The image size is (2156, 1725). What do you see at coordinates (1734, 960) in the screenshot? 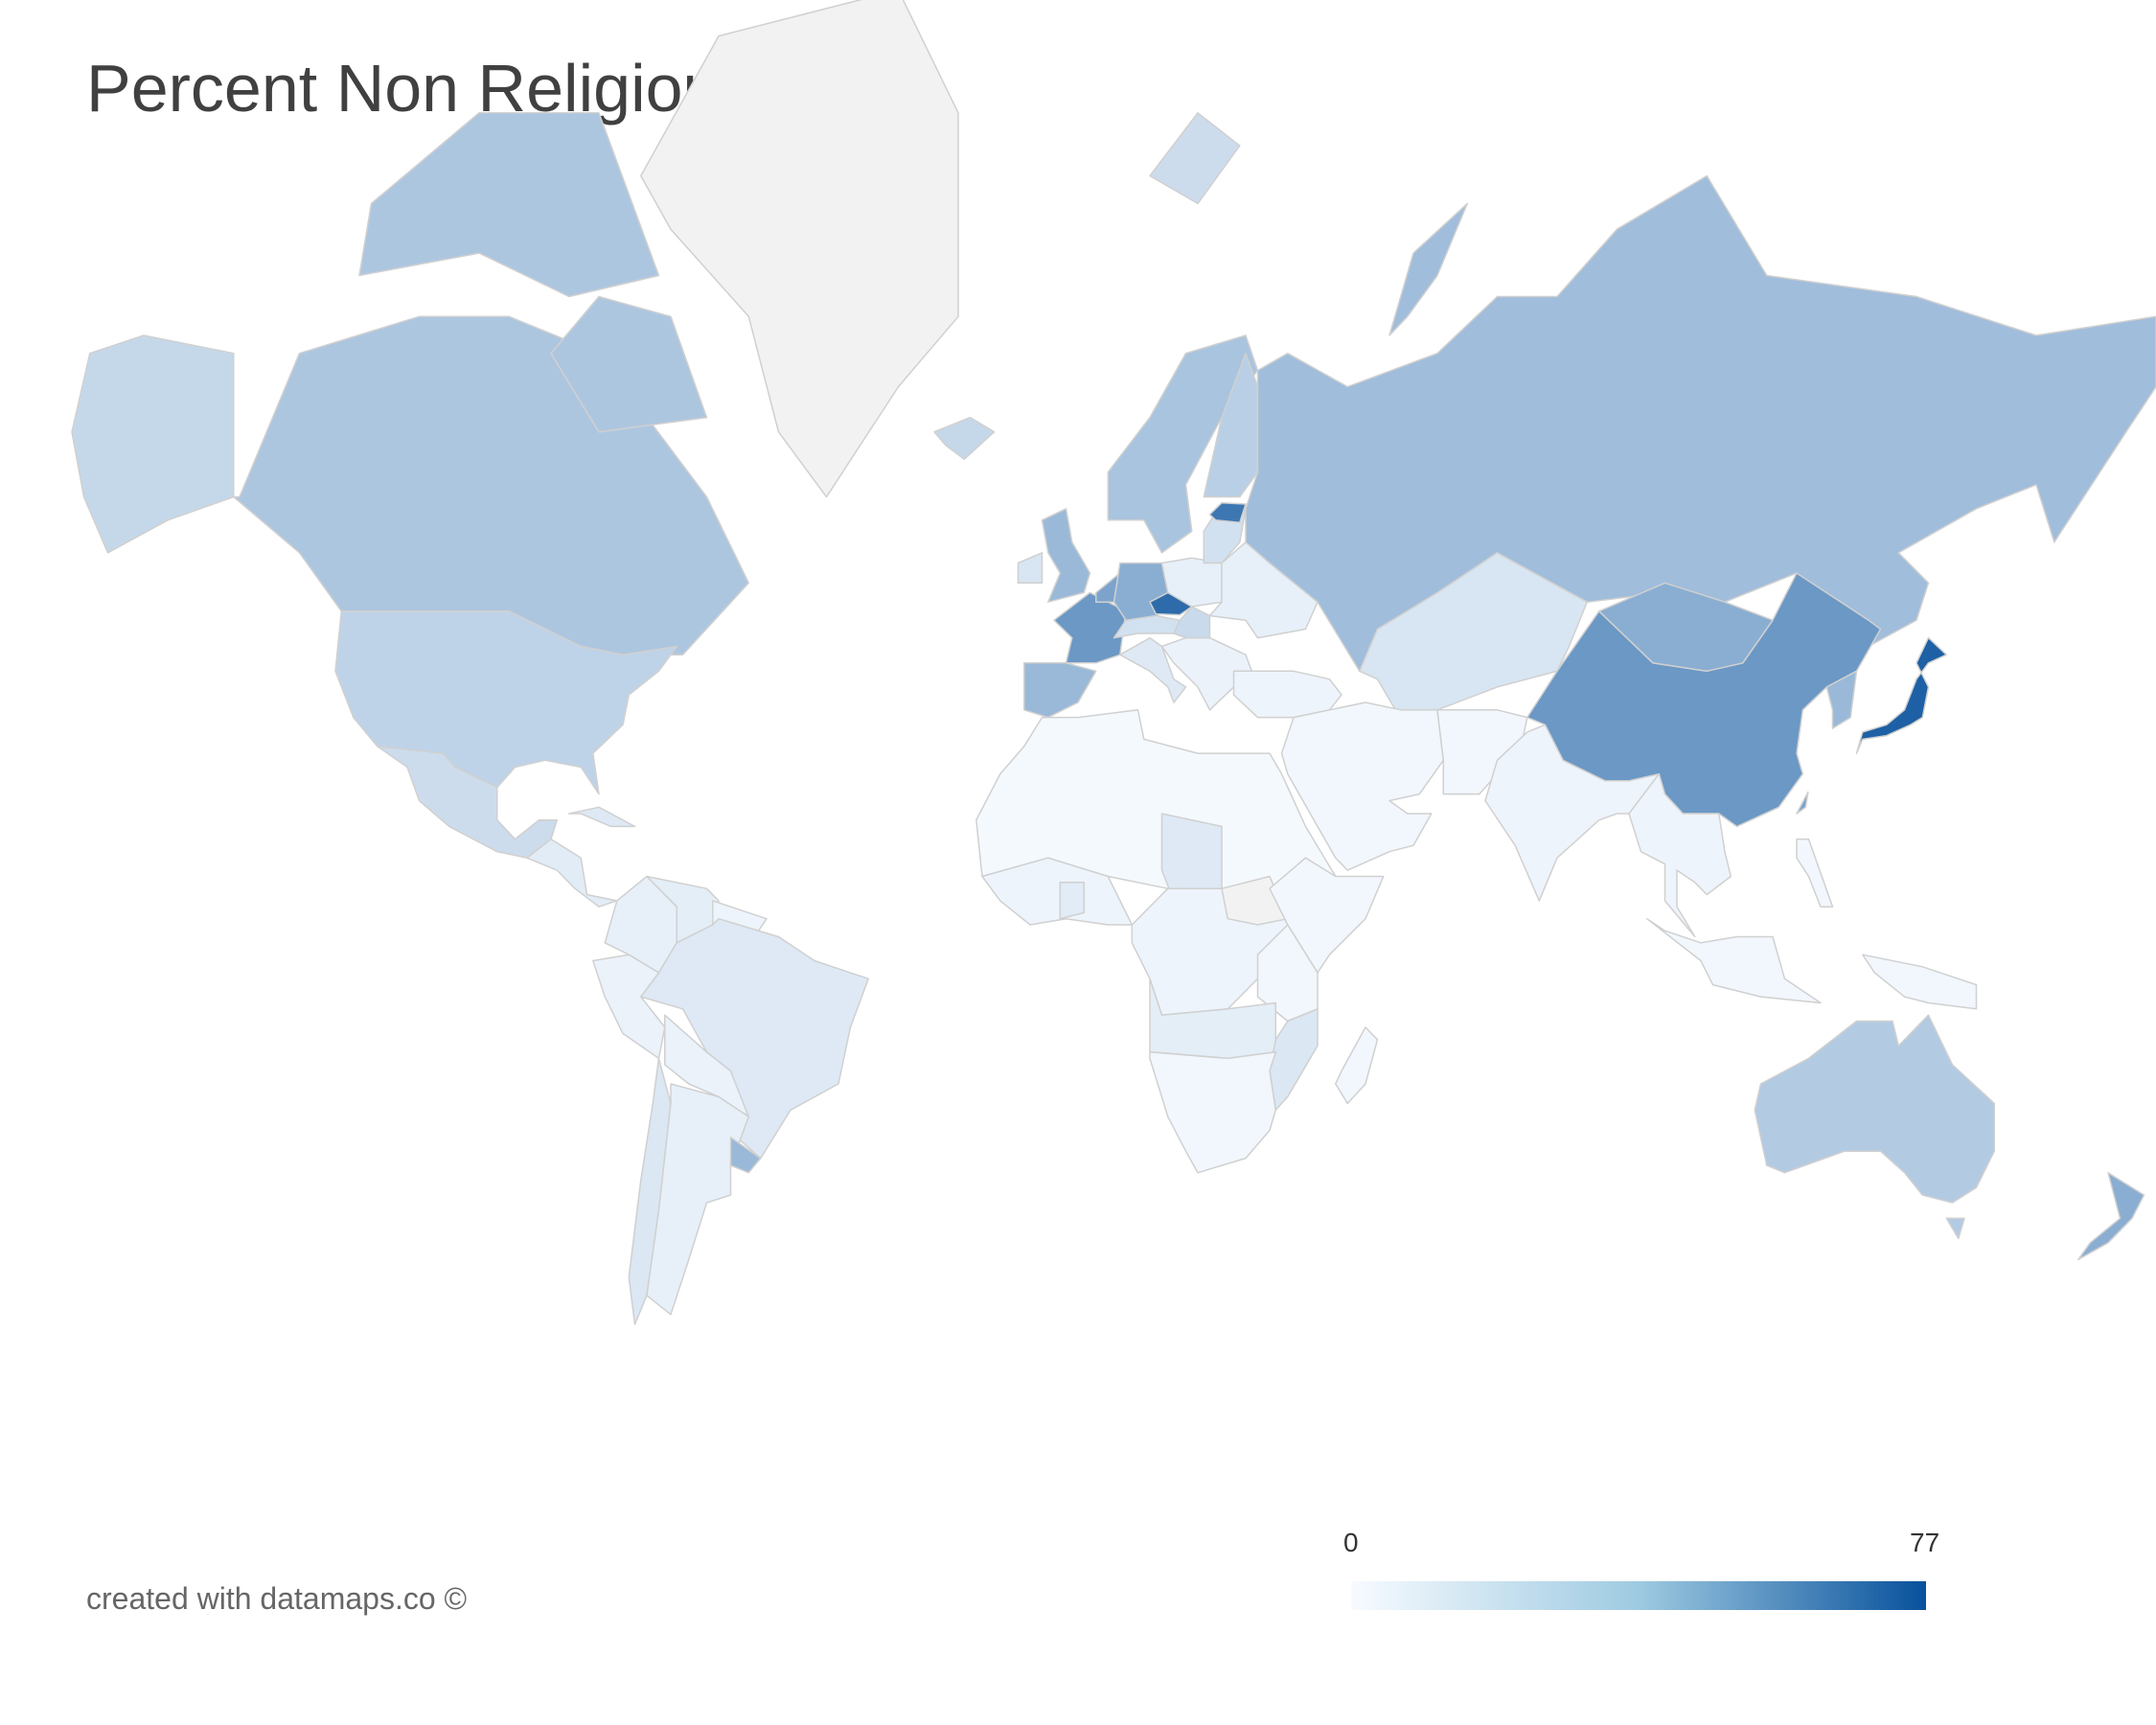
I see `region-indonesia` at bounding box center [1734, 960].